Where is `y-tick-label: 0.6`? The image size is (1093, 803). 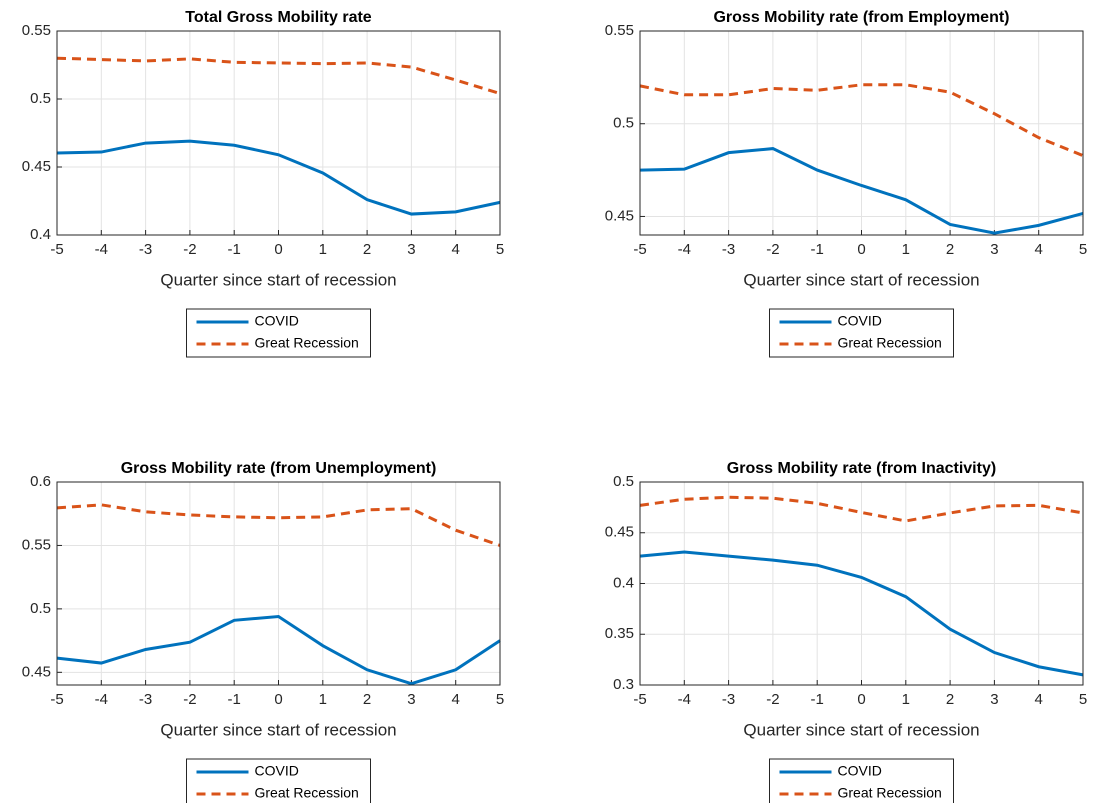
y-tick-label: 0.6 is located at coordinates (40, 481).